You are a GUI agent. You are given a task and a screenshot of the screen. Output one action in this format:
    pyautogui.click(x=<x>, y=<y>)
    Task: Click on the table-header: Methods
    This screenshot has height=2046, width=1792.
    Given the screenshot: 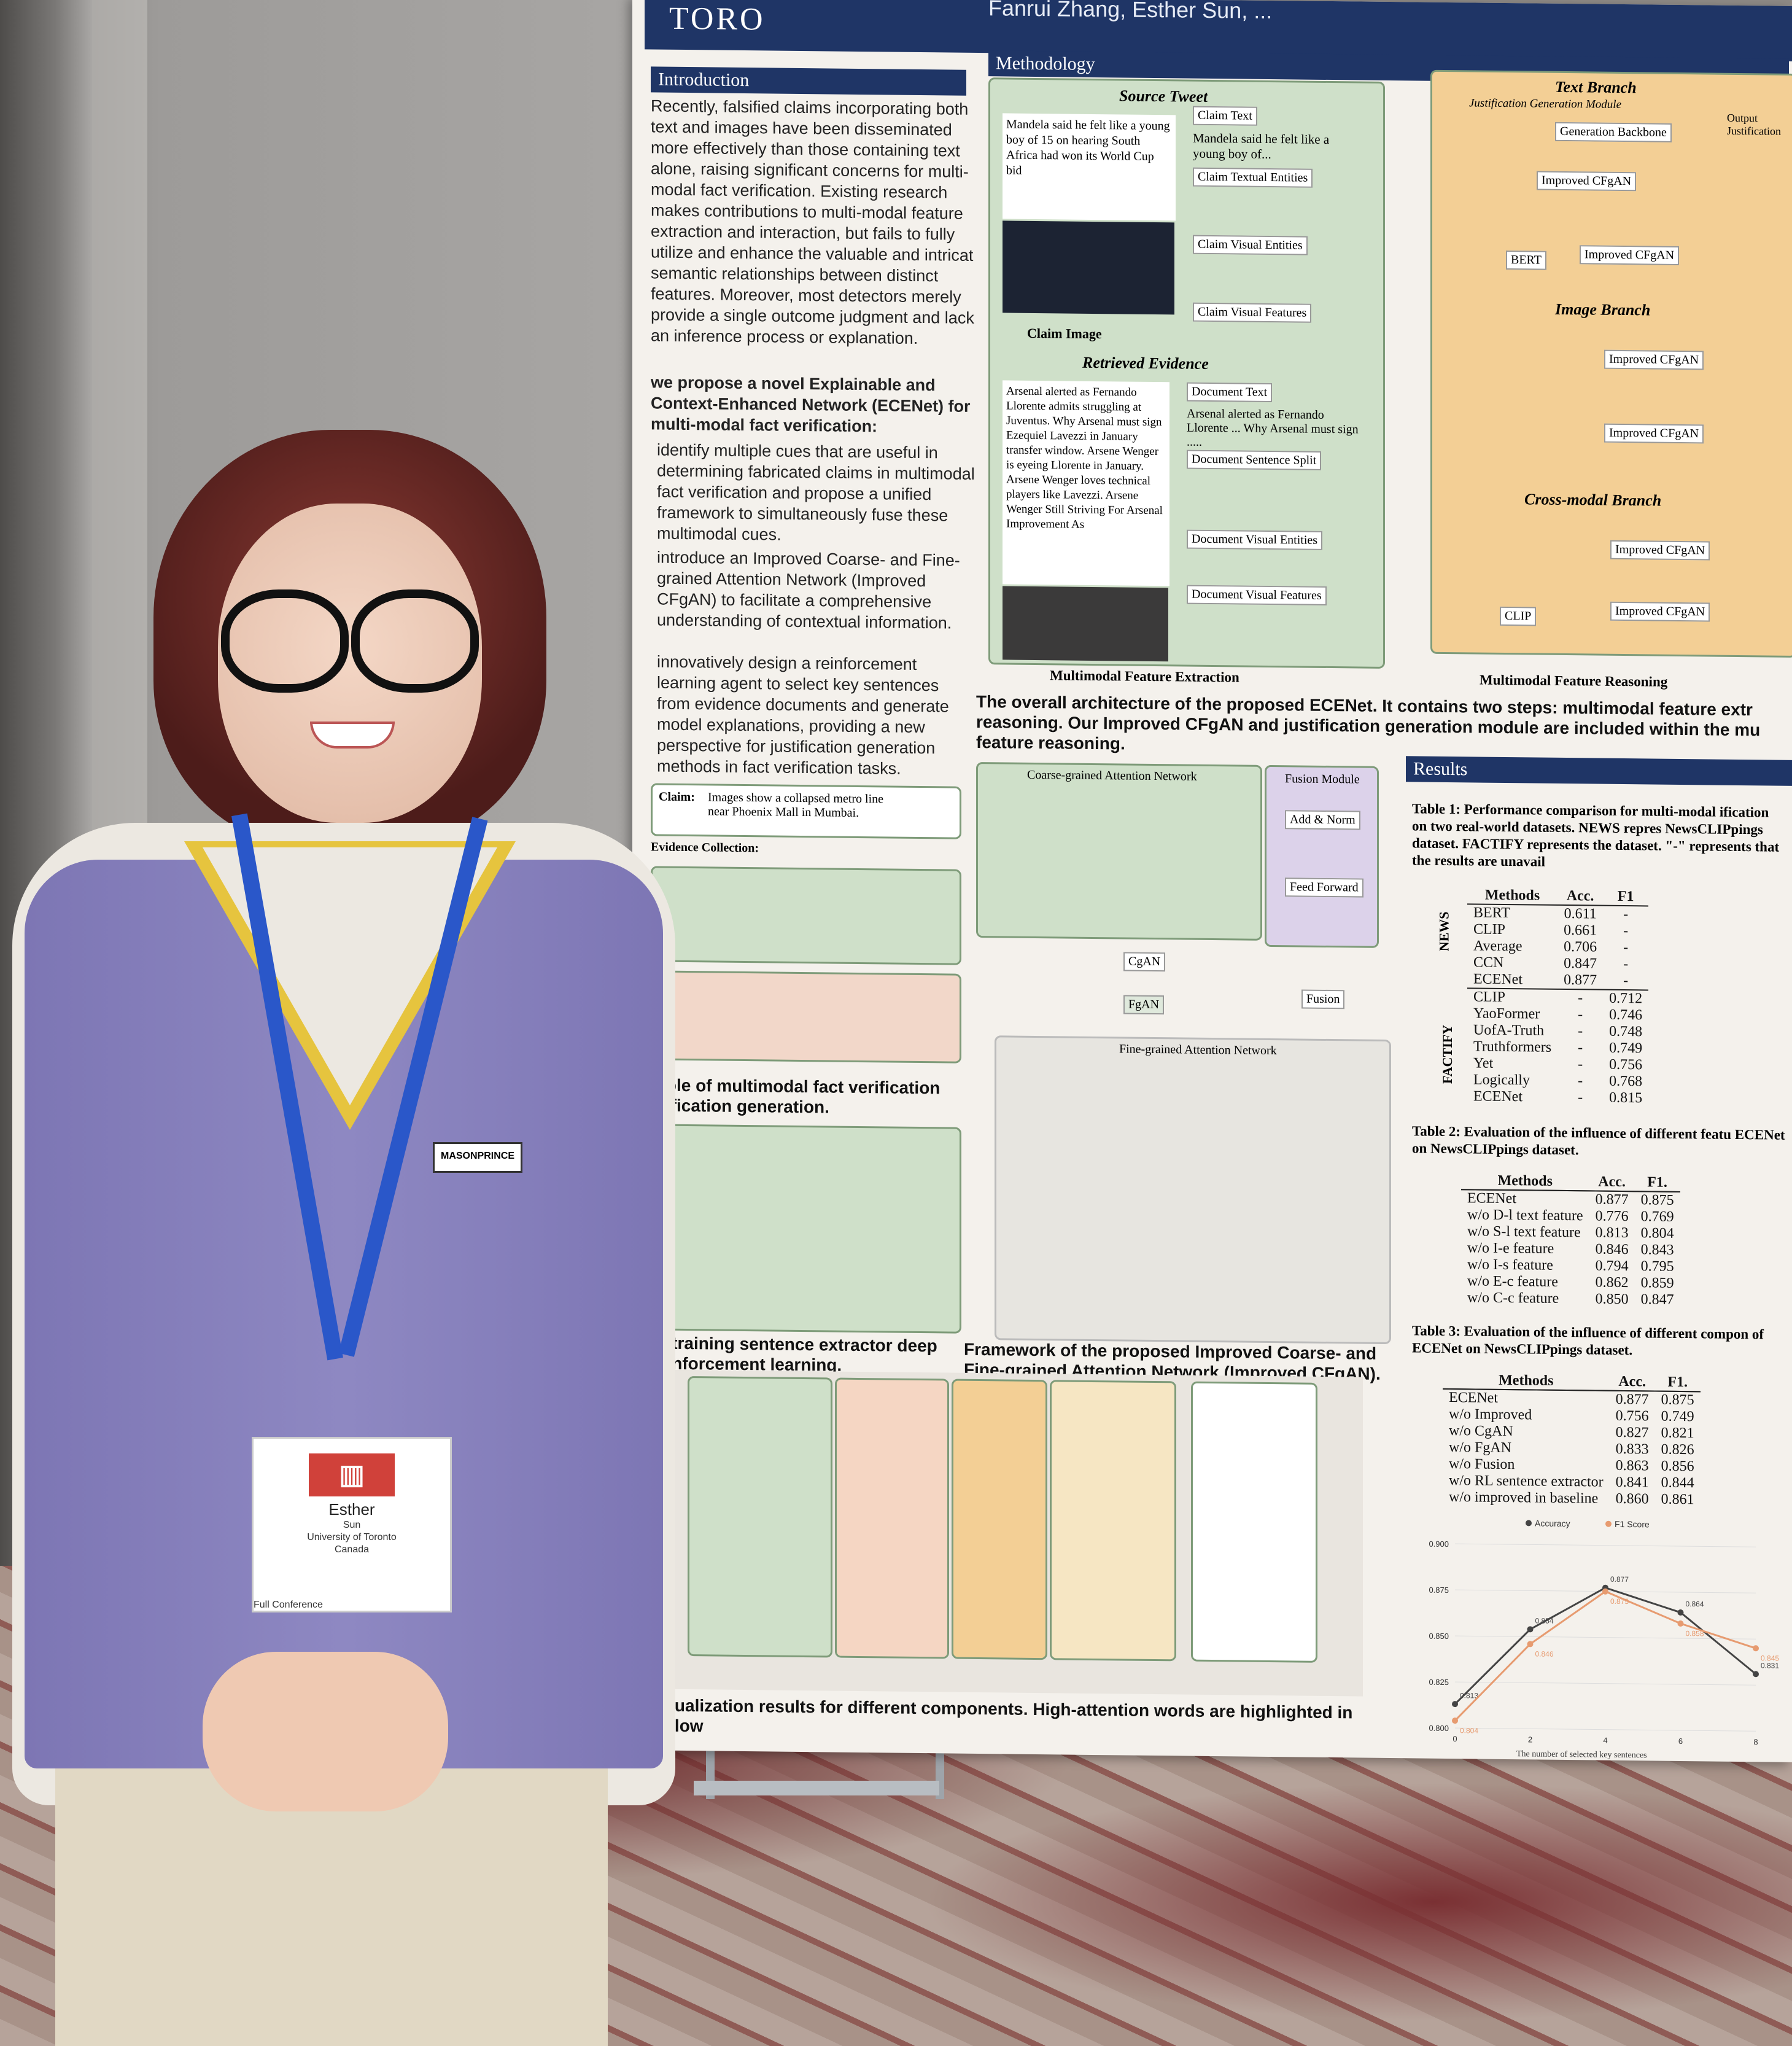 What is the action you would take?
    pyautogui.click(x=1526, y=1381)
    